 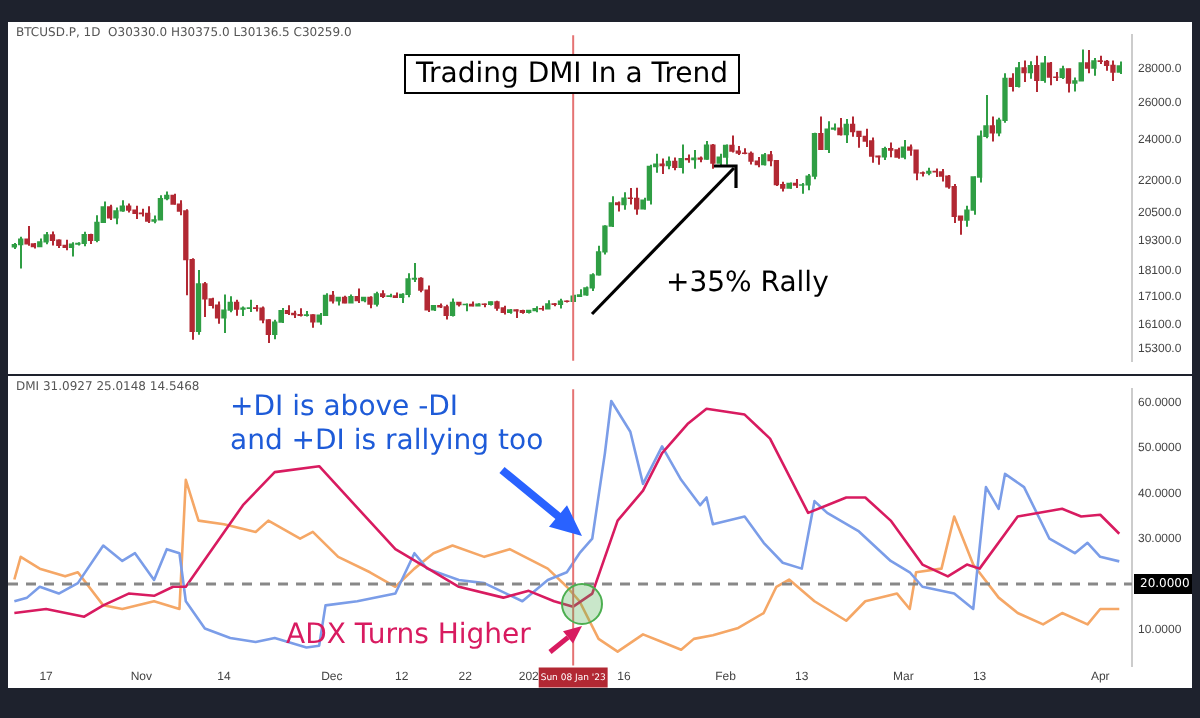 What do you see at coordinates (747, 283) in the screenshot?
I see `annotation: +35% Rally` at bounding box center [747, 283].